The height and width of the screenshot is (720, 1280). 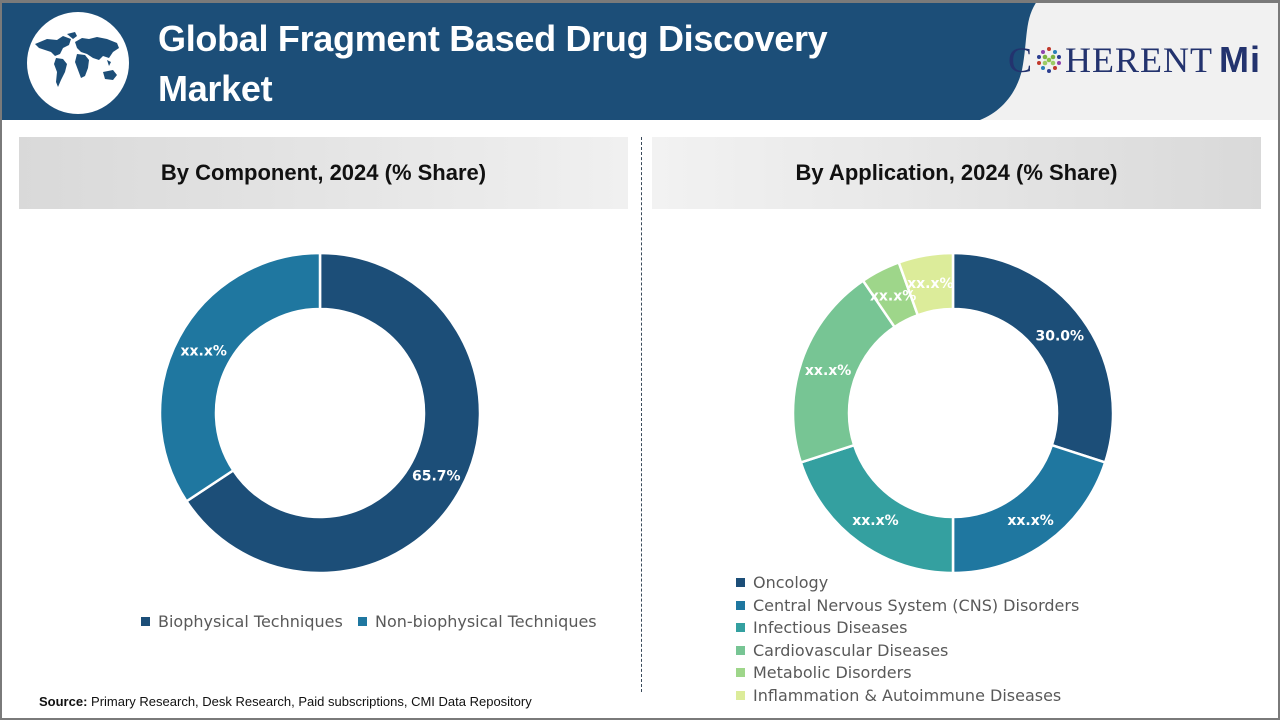 What do you see at coordinates (1240, 59) in the screenshot?
I see `brand-mi: Mi` at bounding box center [1240, 59].